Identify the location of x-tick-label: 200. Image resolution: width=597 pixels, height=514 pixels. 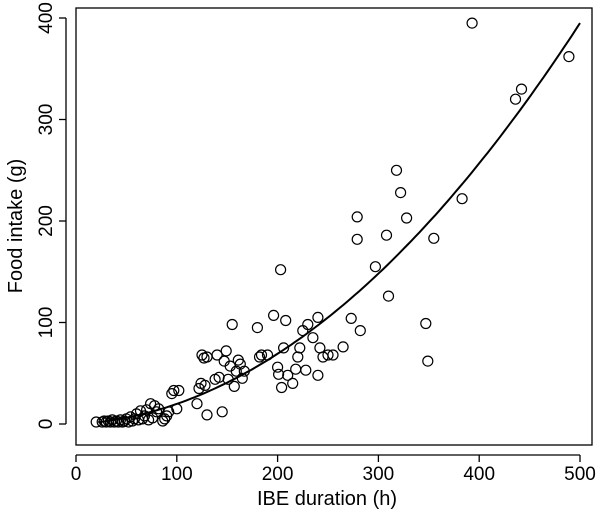
(278, 474).